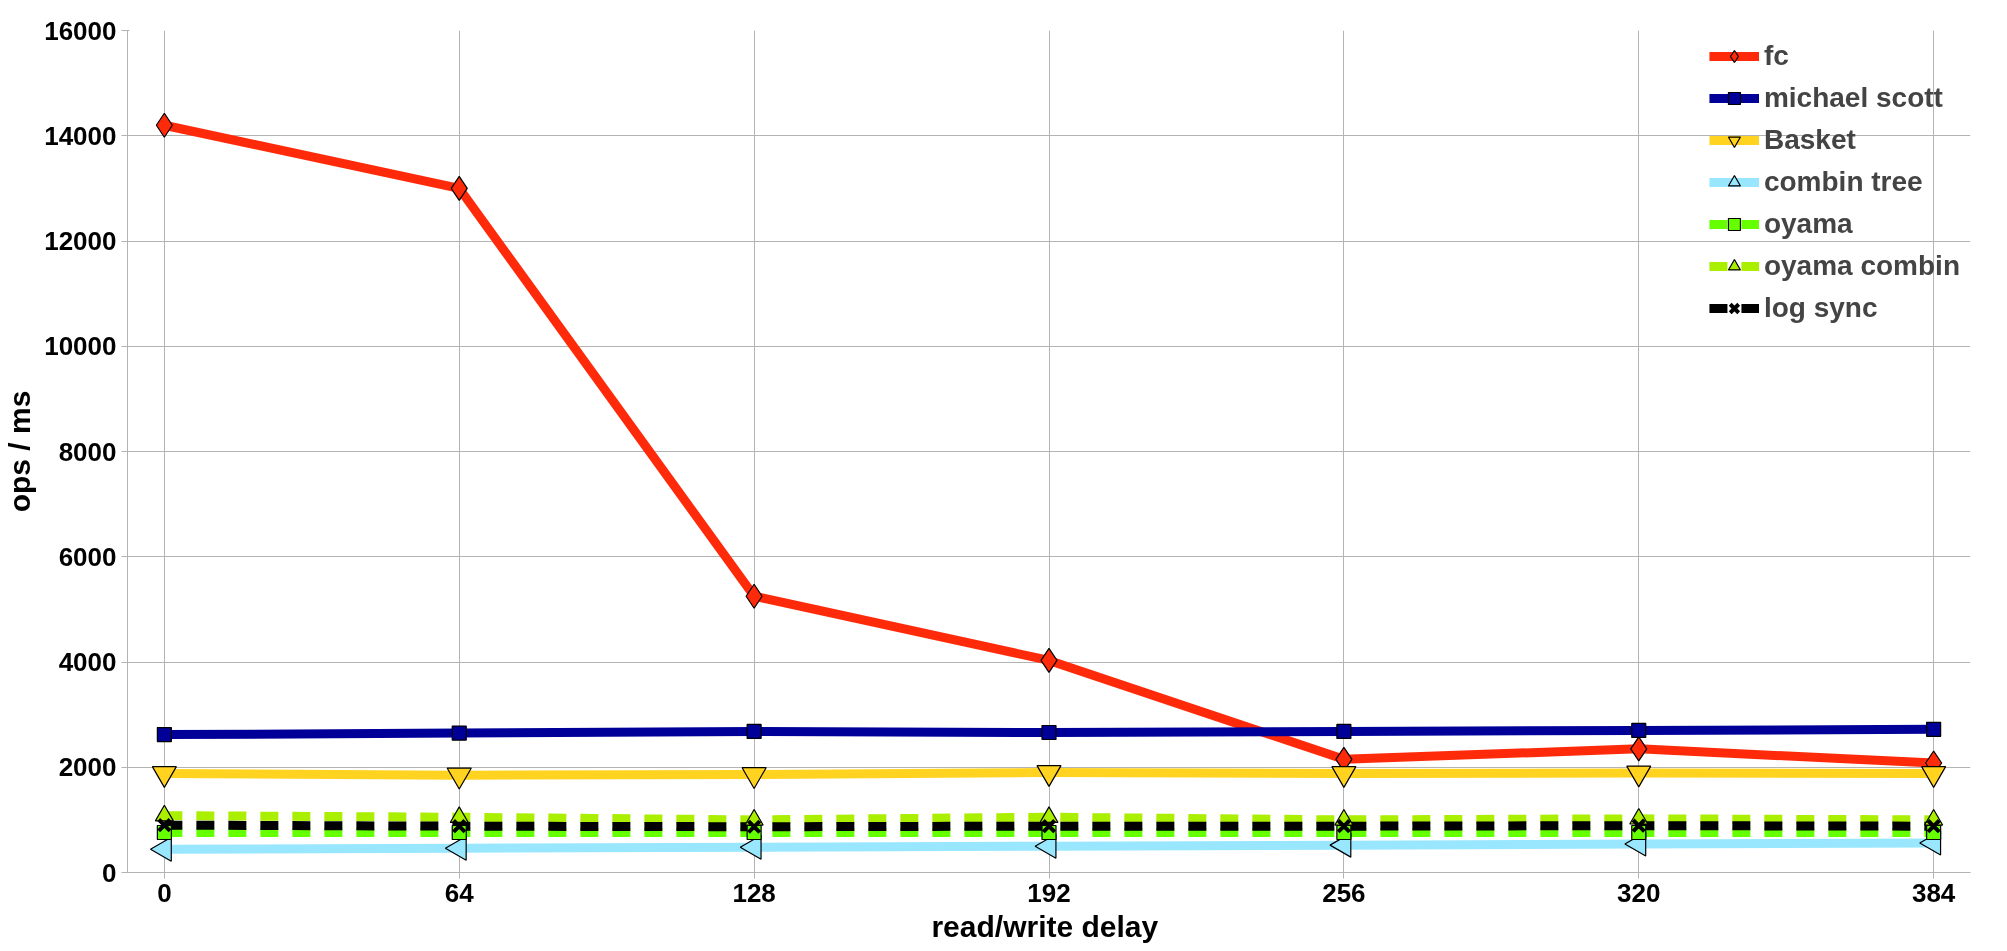 Image resolution: width=2007 pixels, height=951 pixels. What do you see at coordinates (1045, 926) in the screenshot?
I see `x-axis-title: read/write delay` at bounding box center [1045, 926].